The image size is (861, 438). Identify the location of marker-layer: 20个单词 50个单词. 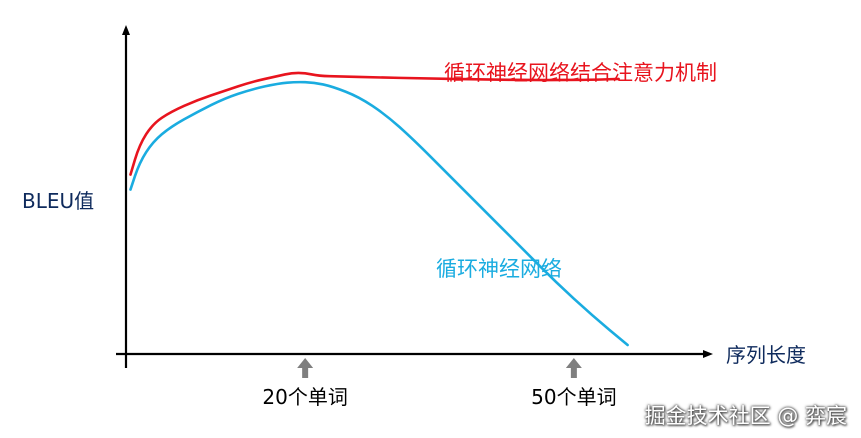
(439, 383).